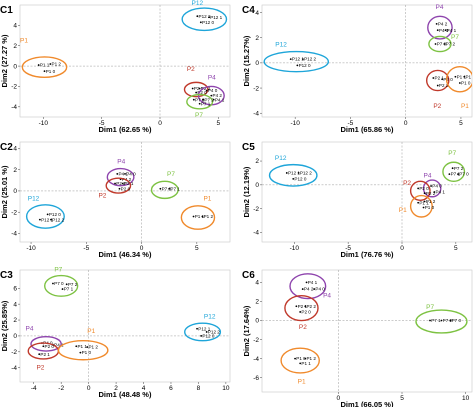 The width and height of the screenshot is (474, 407). I want to click on group-p7: P7 2P7 1 P7 0, so click(455, 171).